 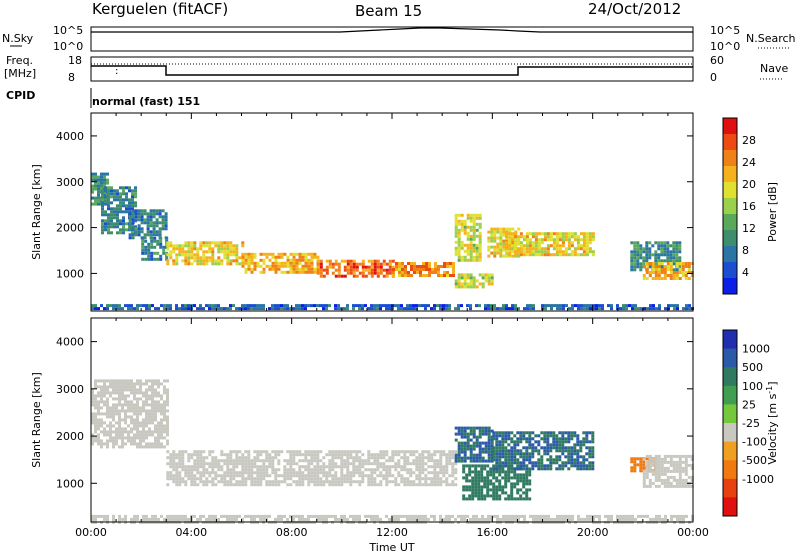 What do you see at coordinates (20, 95) in the screenshot?
I see `cpid-label: CPID` at bounding box center [20, 95].